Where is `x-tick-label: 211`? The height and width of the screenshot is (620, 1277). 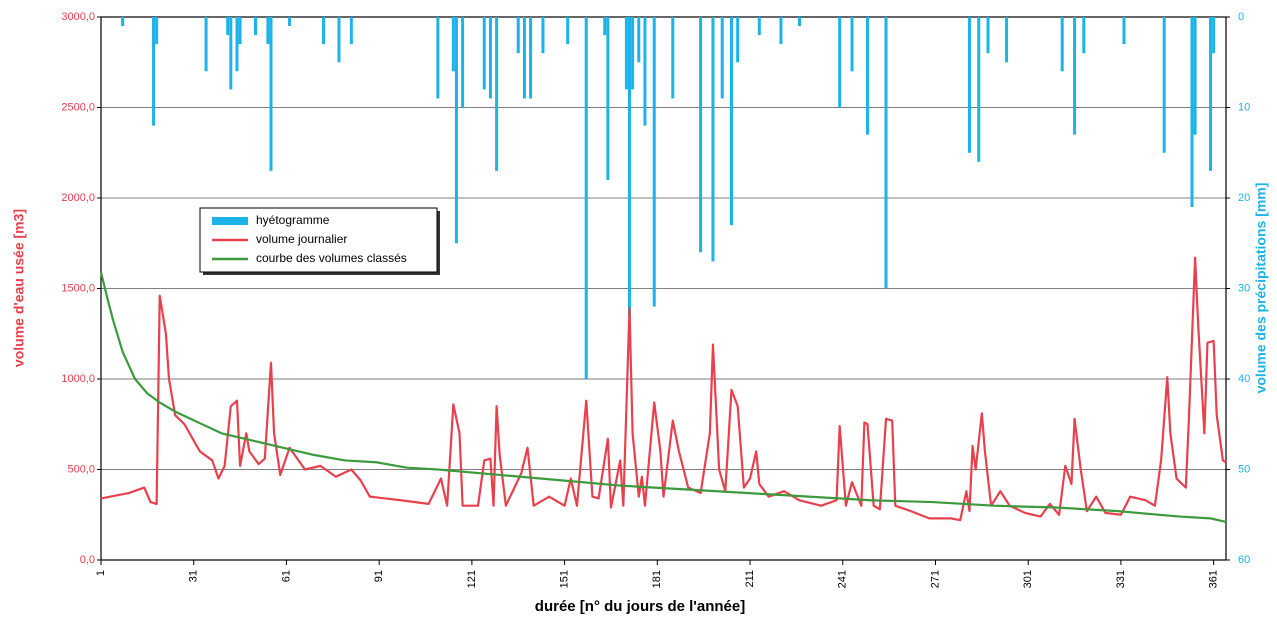 x-tick-label: 211 is located at coordinates (750, 579).